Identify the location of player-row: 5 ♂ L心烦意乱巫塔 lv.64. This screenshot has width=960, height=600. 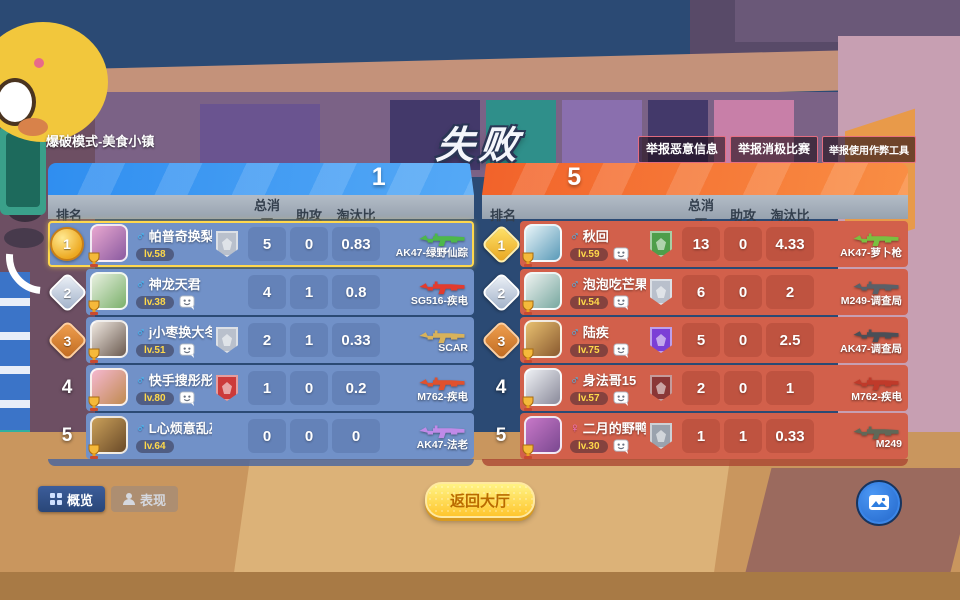
(261, 436).